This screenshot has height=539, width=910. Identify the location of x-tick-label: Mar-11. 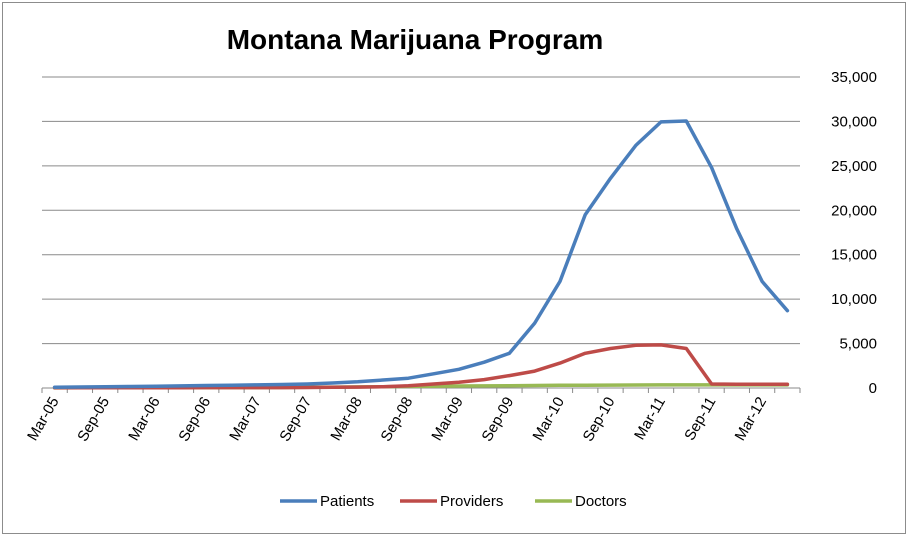
(650, 418).